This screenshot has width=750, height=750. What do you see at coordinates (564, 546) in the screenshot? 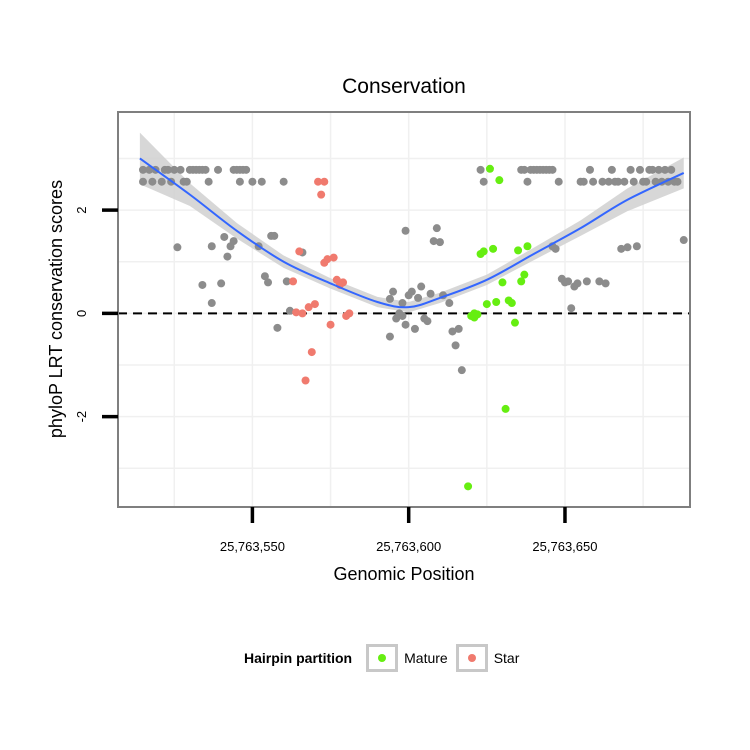
I see `x-tick-label-2: 25,763,650` at bounding box center [564, 546].